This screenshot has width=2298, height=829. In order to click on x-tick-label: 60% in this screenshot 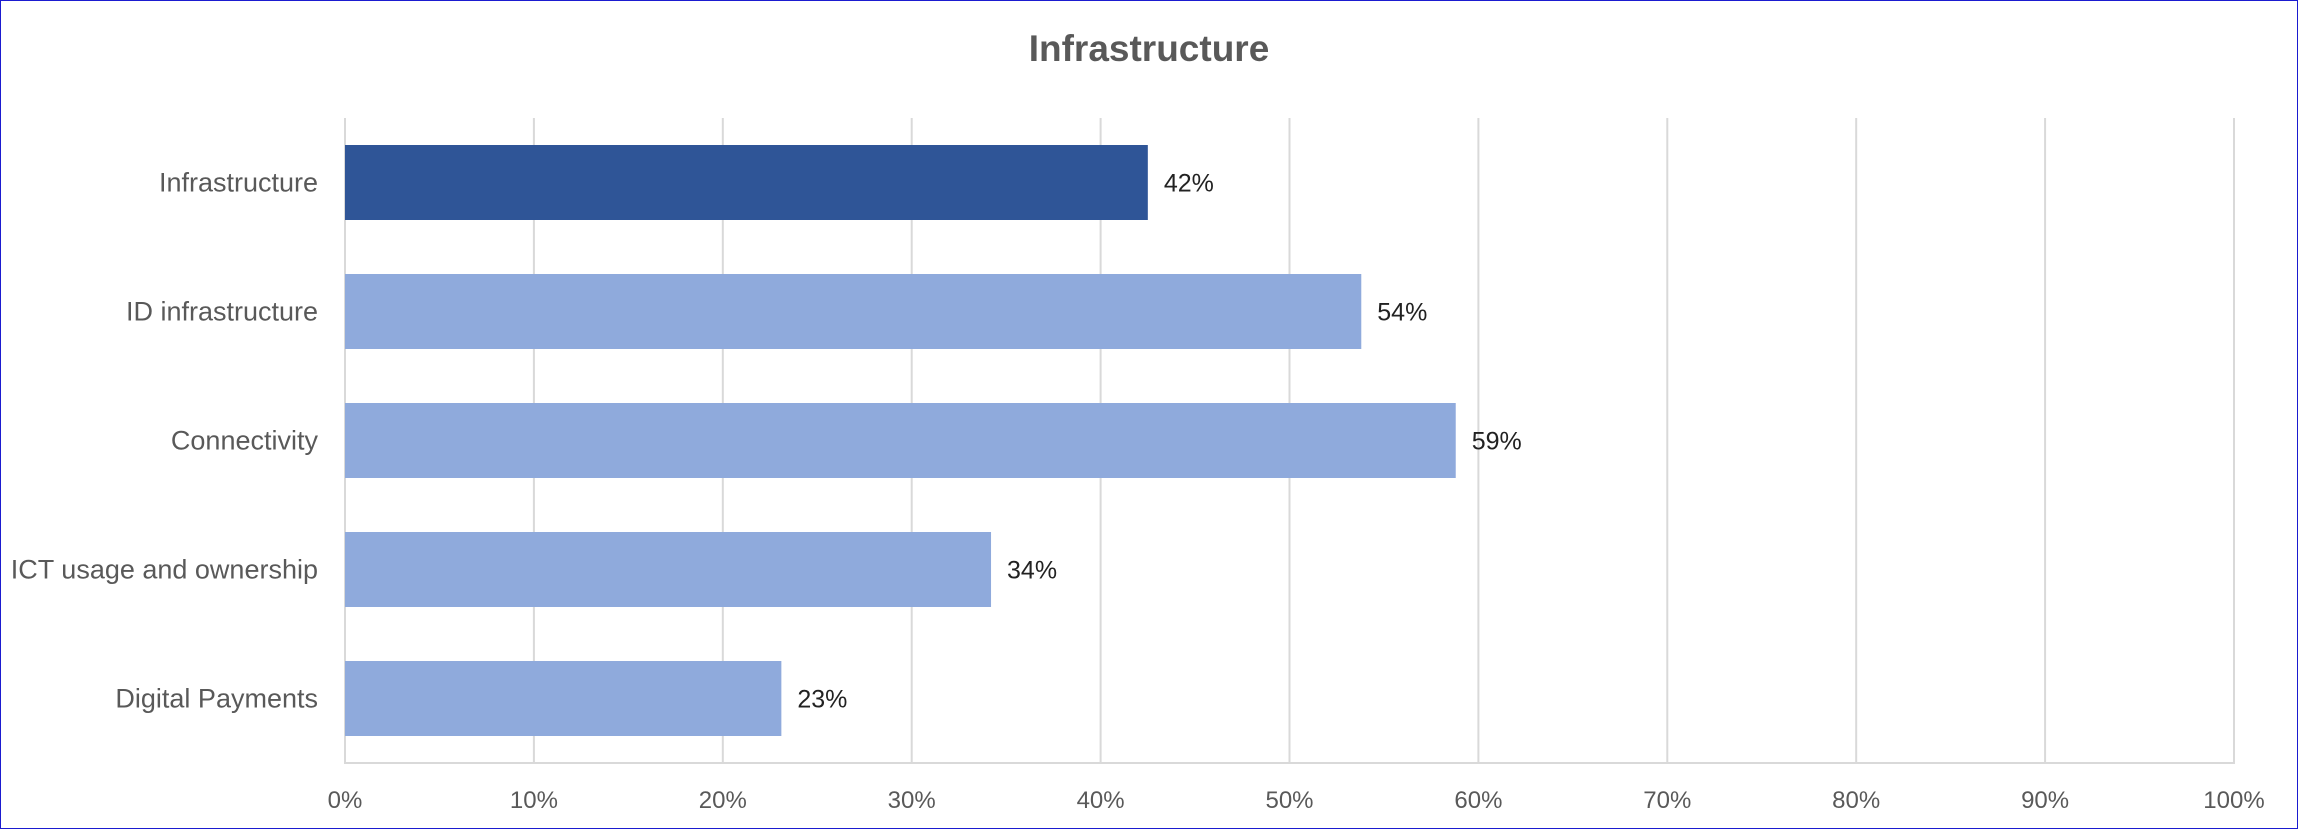, I will do `click(1478, 800)`.